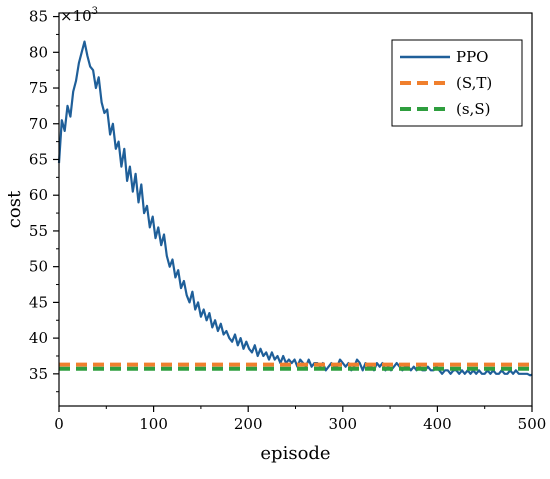  What do you see at coordinates (532, 424) in the screenshot?
I see `x-tick-label: 500` at bounding box center [532, 424].